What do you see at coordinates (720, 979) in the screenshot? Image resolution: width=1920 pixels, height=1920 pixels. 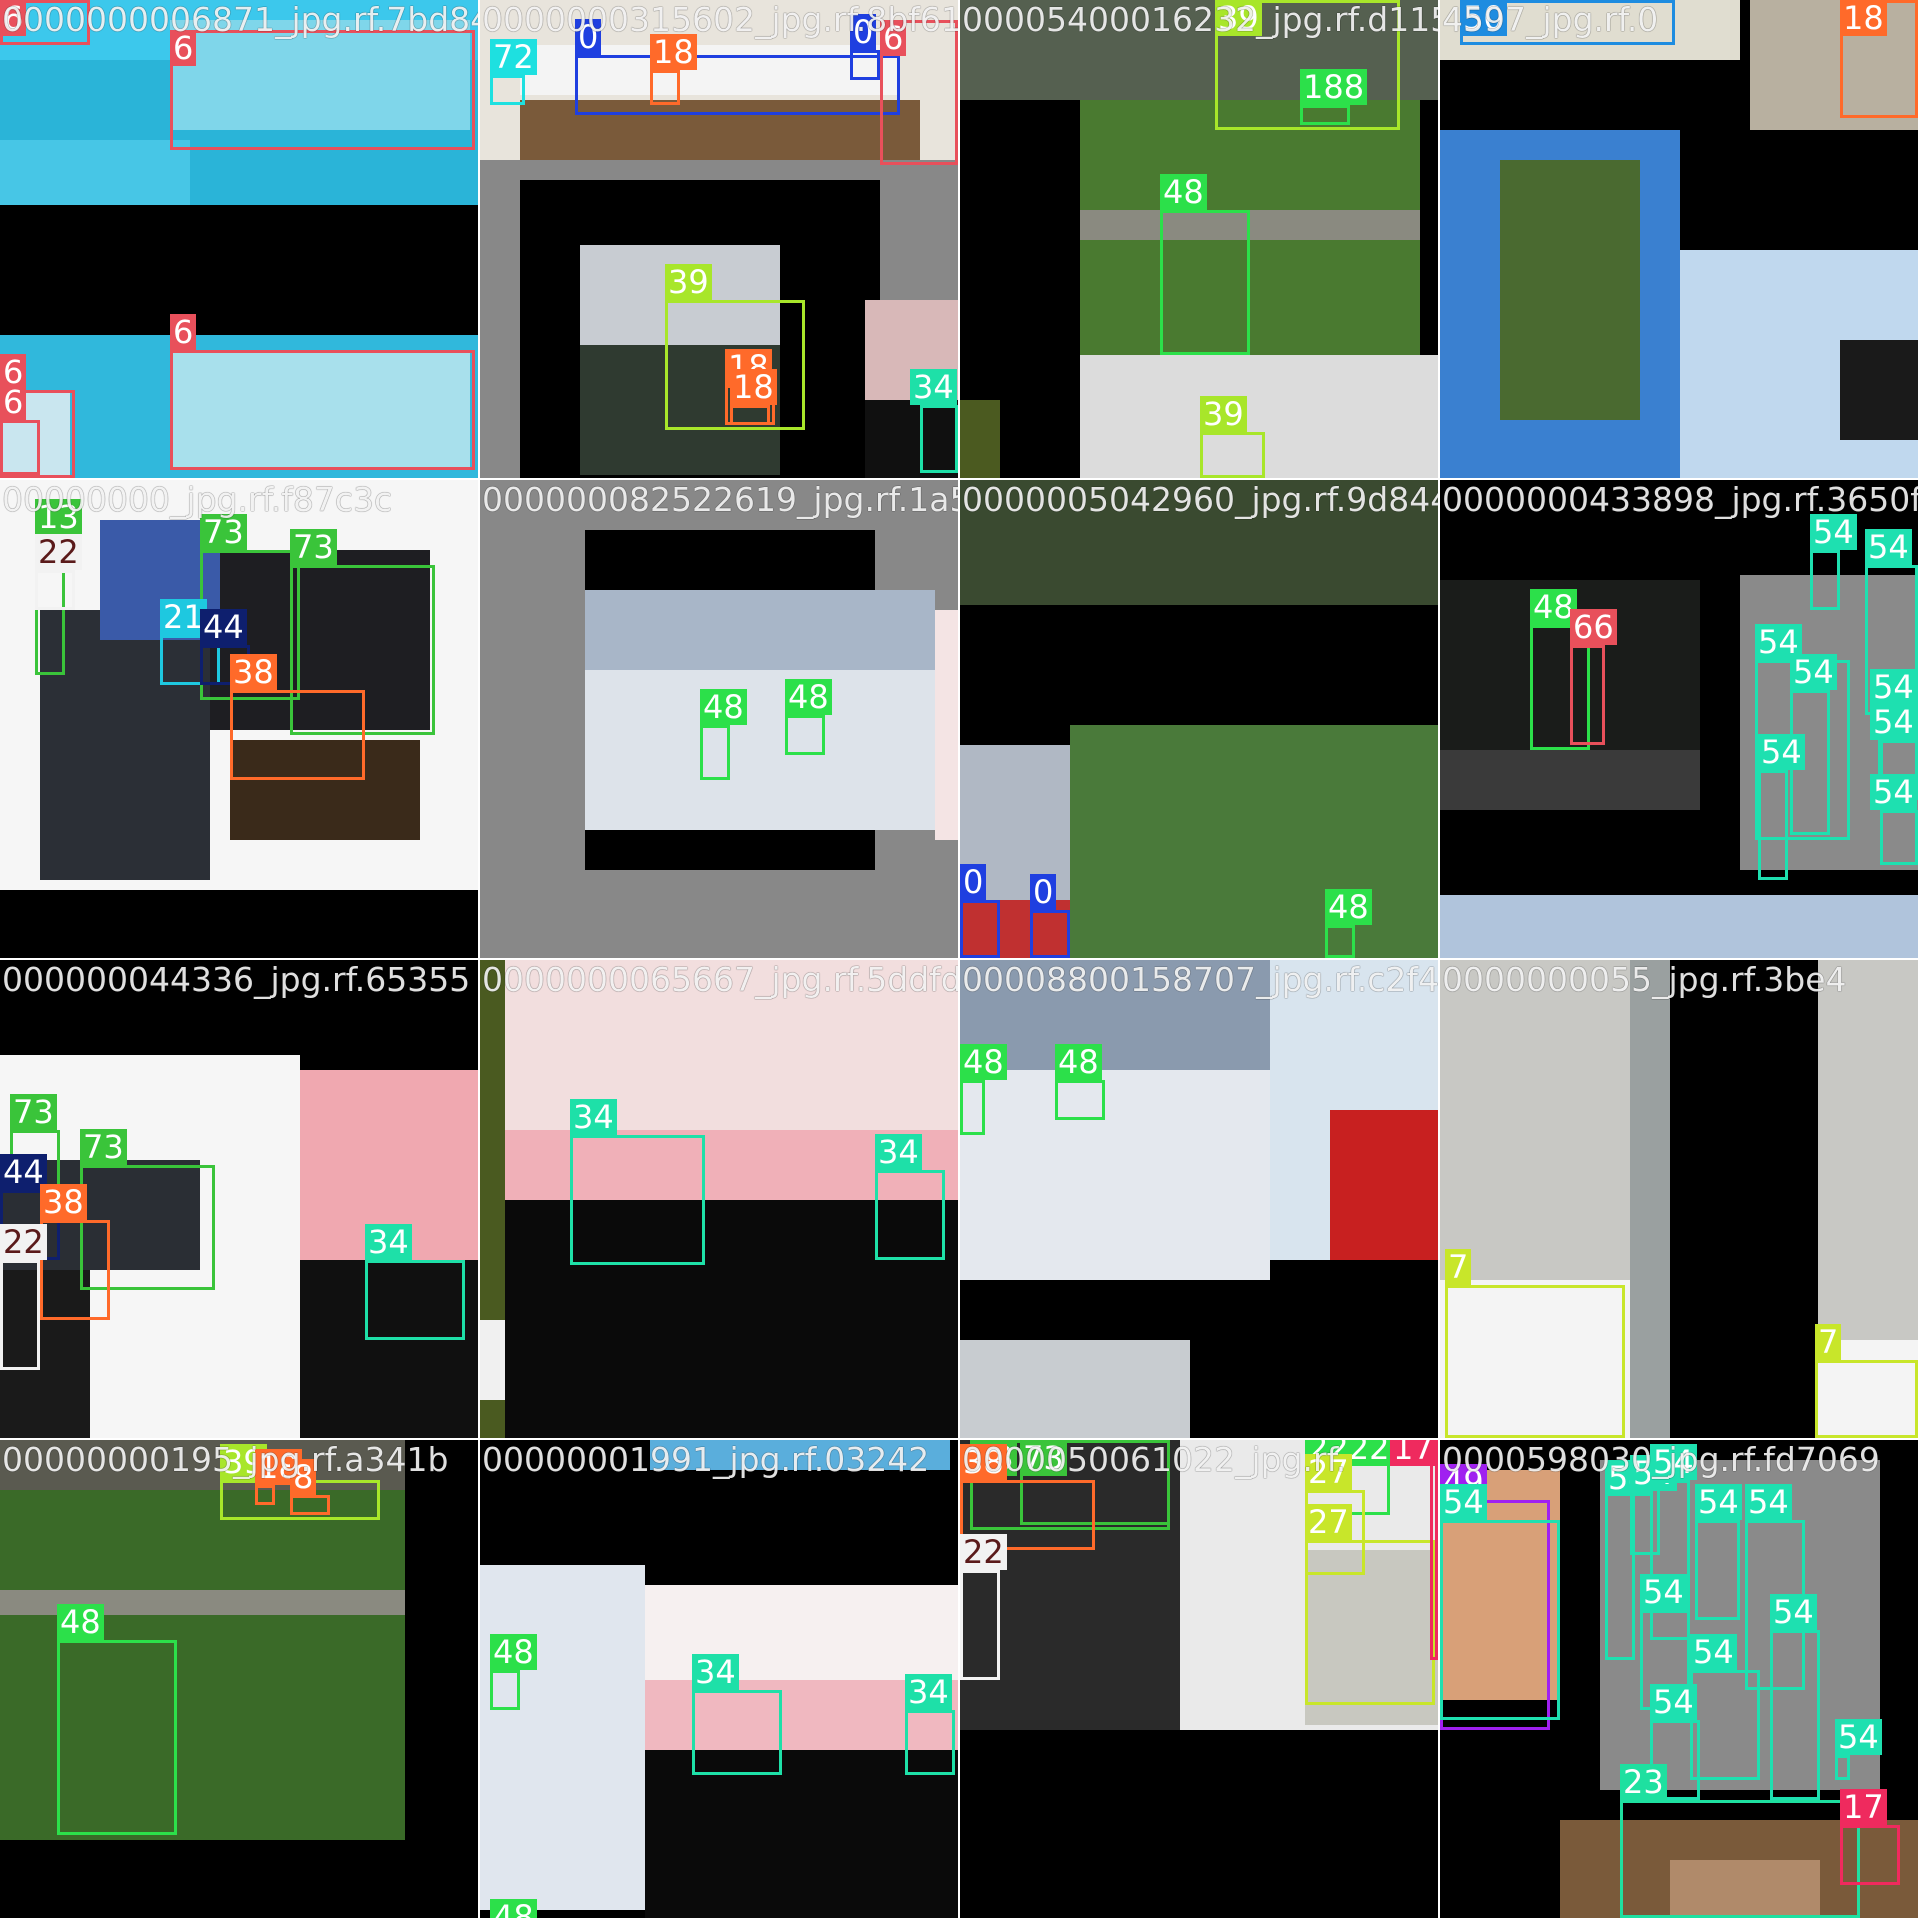 I see `tile-filename: 0000000065667_jpg.rf.5ddfdb` at bounding box center [720, 979].